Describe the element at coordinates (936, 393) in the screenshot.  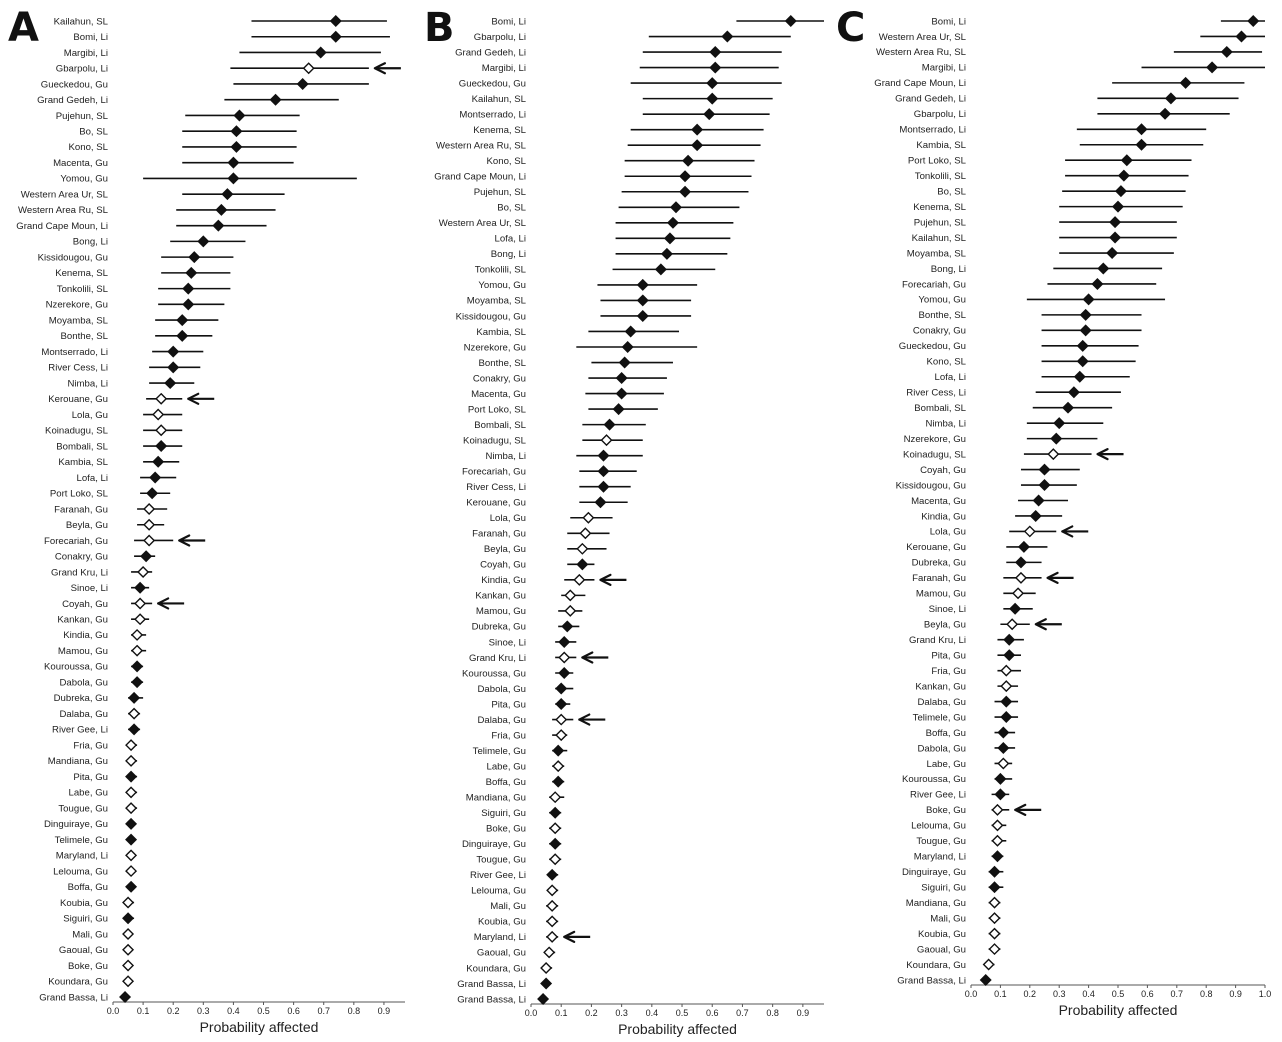
I see `region-label: River Cess, Li` at that location.